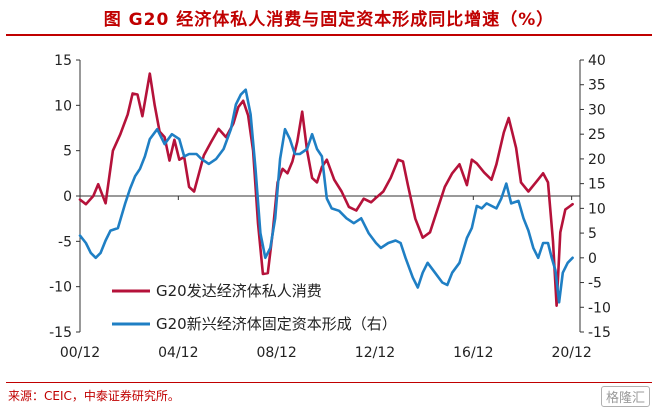 The height and width of the screenshot is (413, 658). I want to click on y-right-tick-label: 25, so click(597, 135).